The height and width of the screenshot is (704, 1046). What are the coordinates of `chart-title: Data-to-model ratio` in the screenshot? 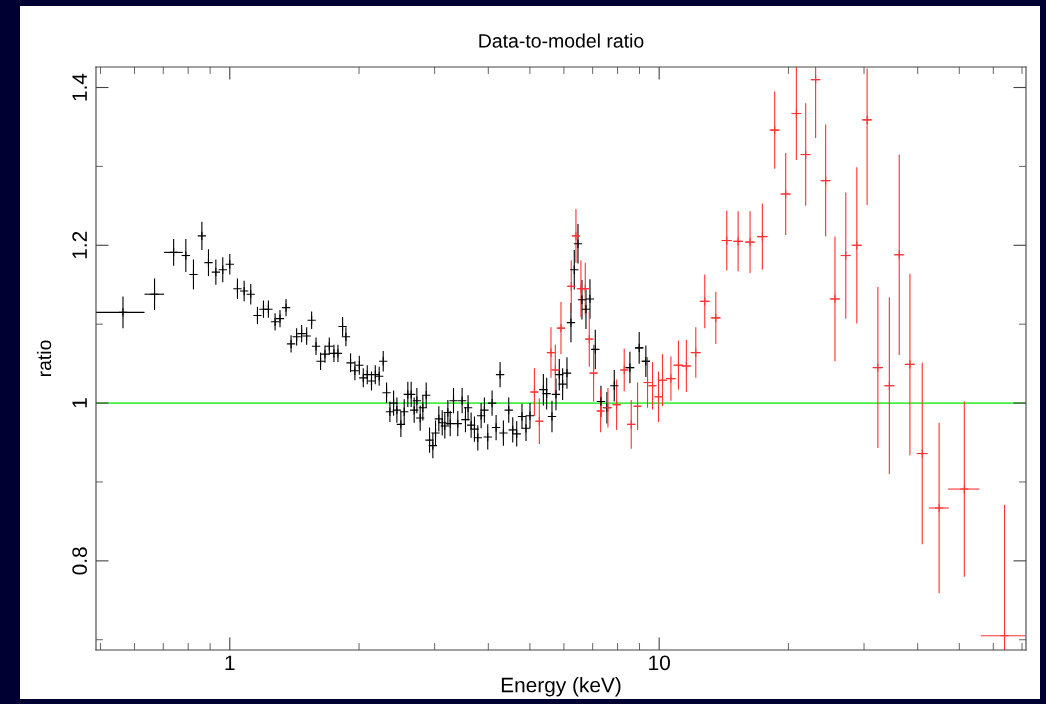 It's located at (561, 40).